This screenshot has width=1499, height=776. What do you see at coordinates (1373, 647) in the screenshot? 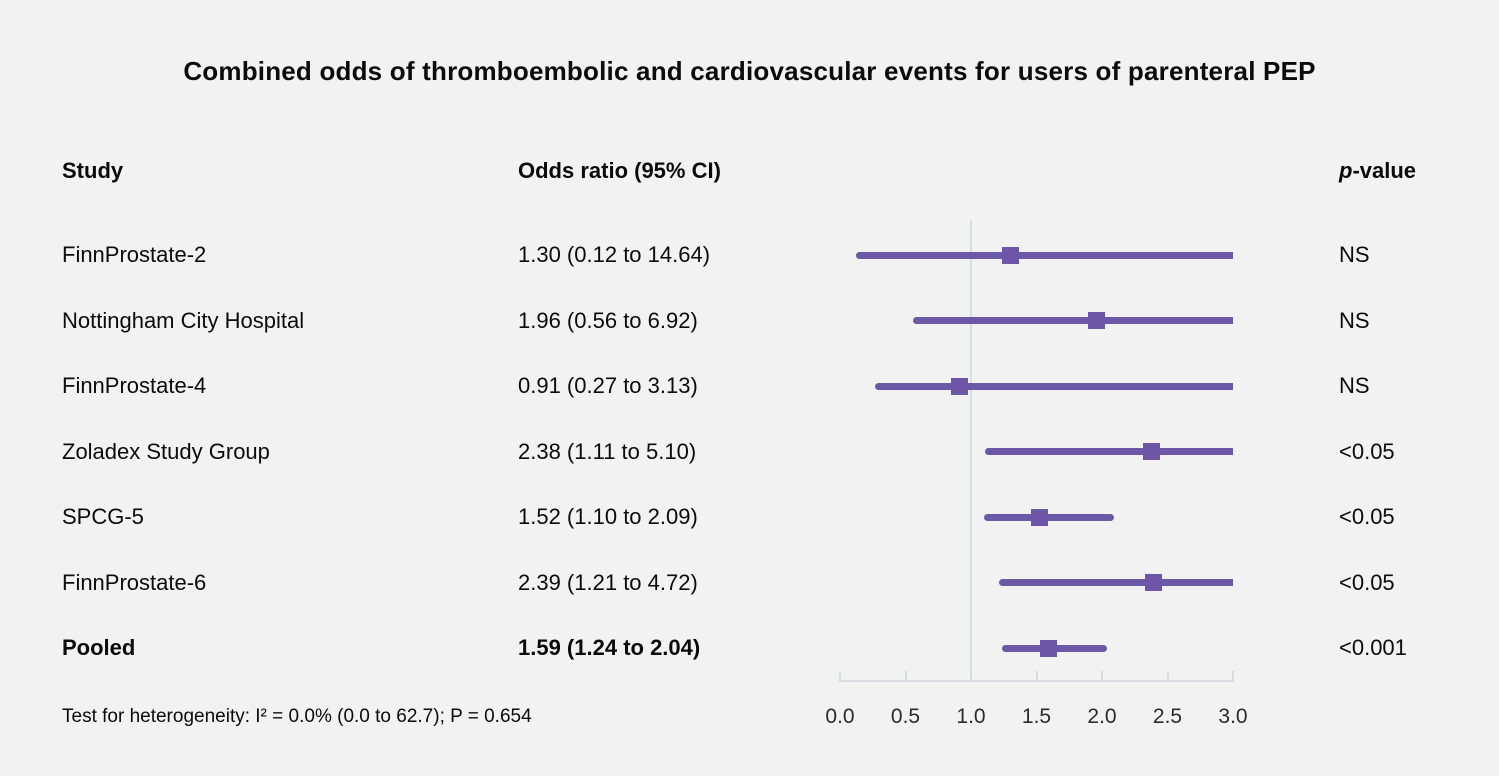
I see `p-value: <0.001` at bounding box center [1373, 647].